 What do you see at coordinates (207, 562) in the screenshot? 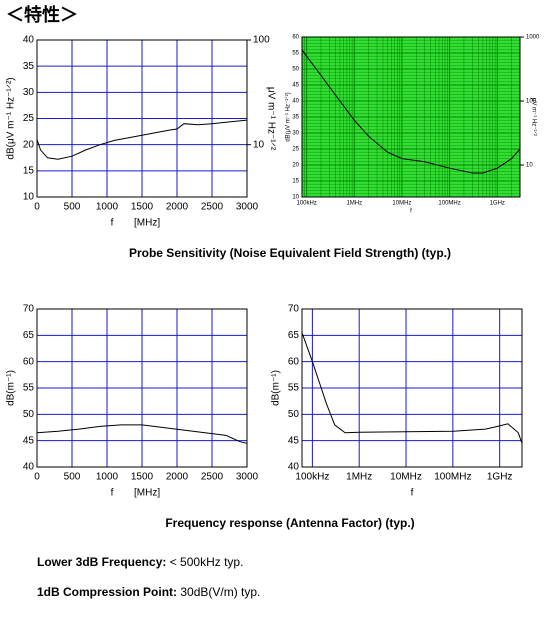
I see `spec-value: < 500kHz typ.` at bounding box center [207, 562].